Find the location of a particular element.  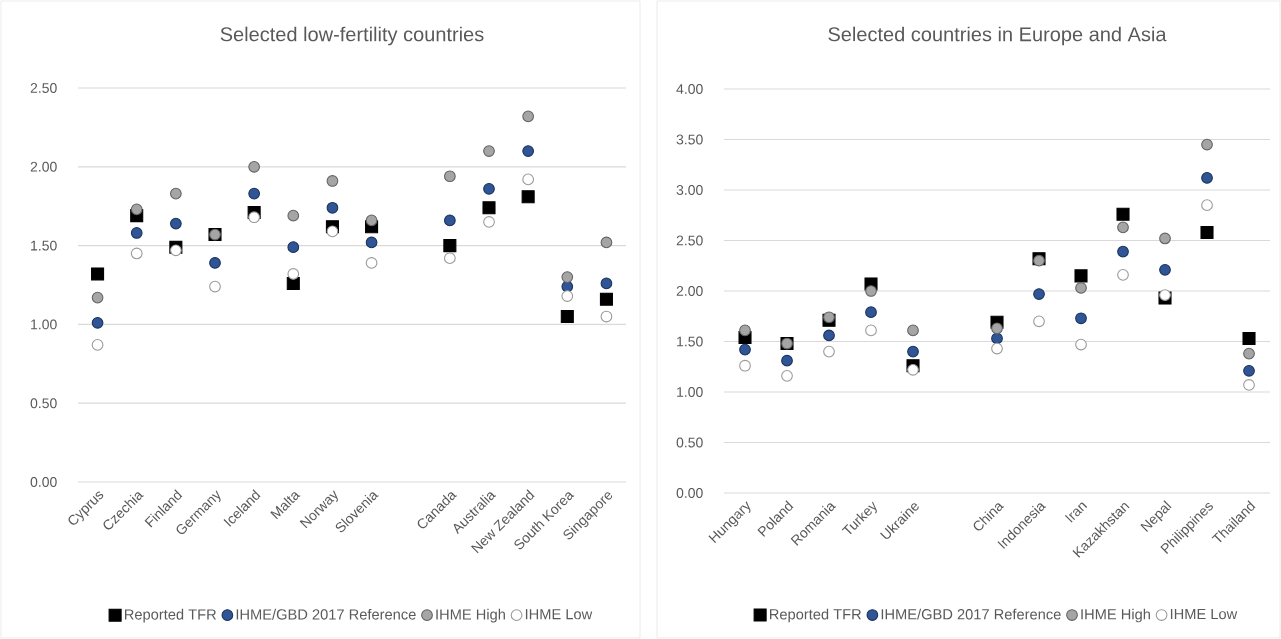

y-tick-label: 3.50 is located at coordinates (689, 139).